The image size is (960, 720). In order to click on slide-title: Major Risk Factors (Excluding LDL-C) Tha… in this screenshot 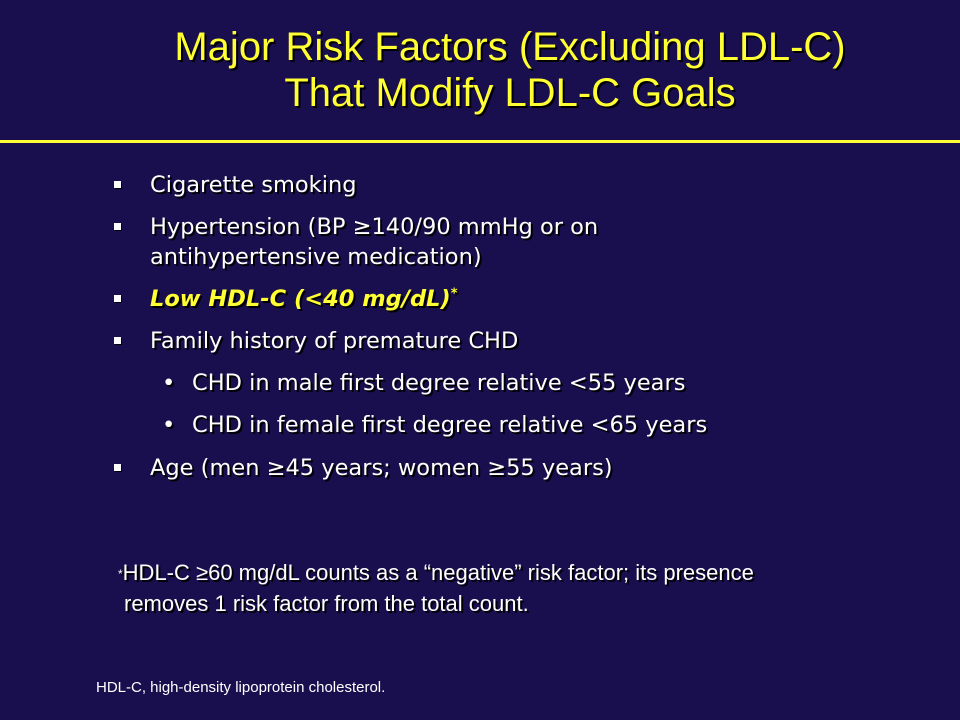, I will do `click(510, 70)`.